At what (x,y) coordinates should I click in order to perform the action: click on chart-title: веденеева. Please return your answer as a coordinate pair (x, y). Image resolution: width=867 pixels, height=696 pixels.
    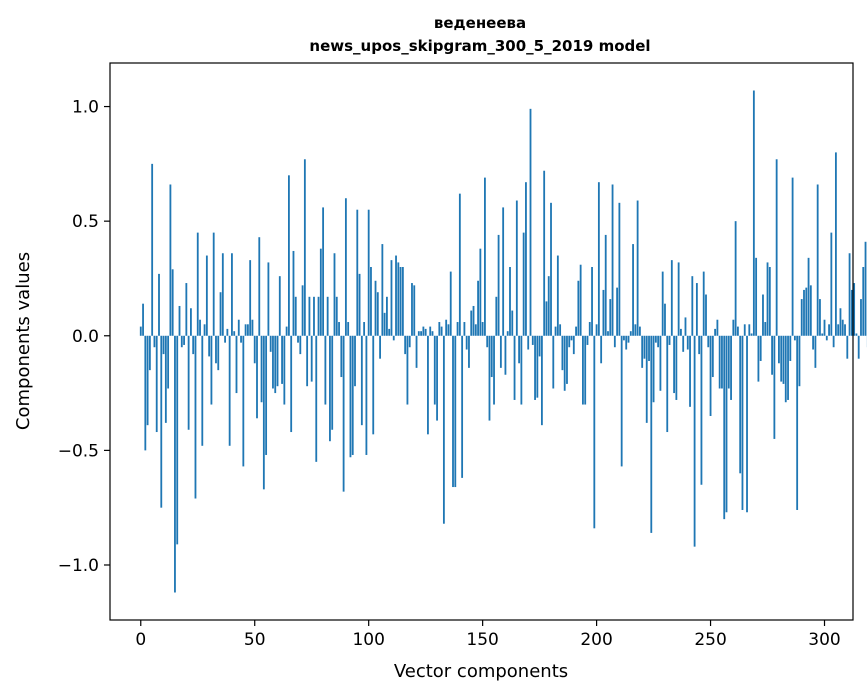
    Looking at the image, I should click on (480, 23).